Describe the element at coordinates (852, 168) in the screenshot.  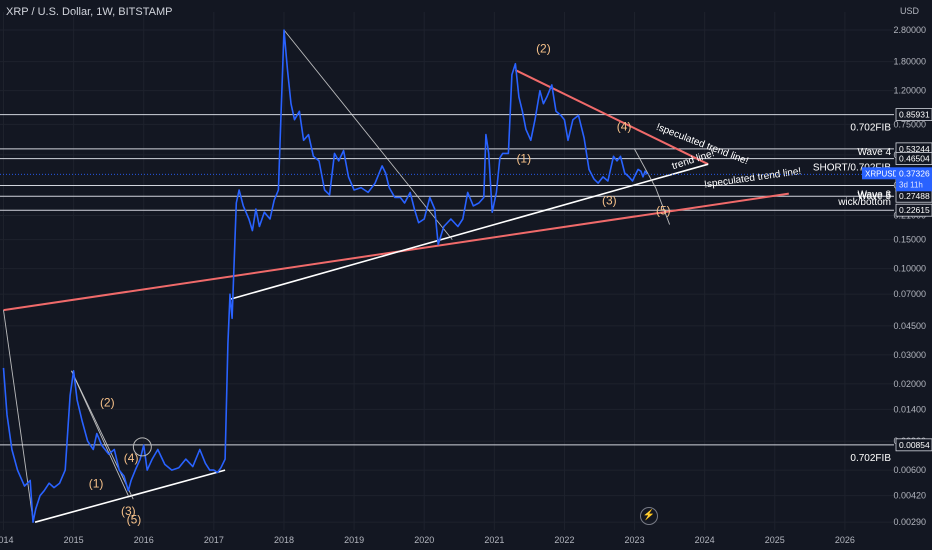
I see `level-note: SHORT/0.702FIB` at that location.